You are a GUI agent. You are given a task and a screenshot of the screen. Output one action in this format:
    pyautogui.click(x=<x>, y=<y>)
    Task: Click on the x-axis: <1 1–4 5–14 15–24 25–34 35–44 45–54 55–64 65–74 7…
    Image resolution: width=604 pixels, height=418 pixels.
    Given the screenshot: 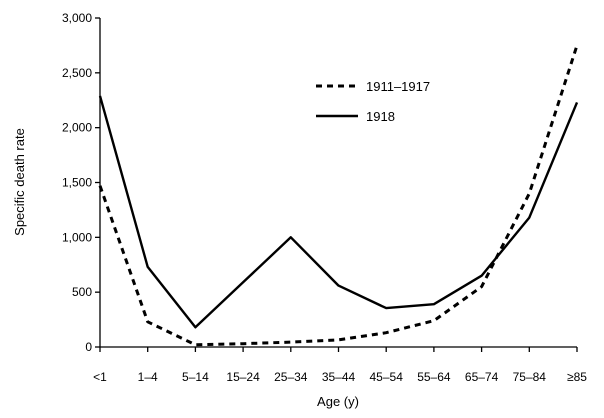 What is the action you would take?
    pyautogui.click(x=340, y=365)
    